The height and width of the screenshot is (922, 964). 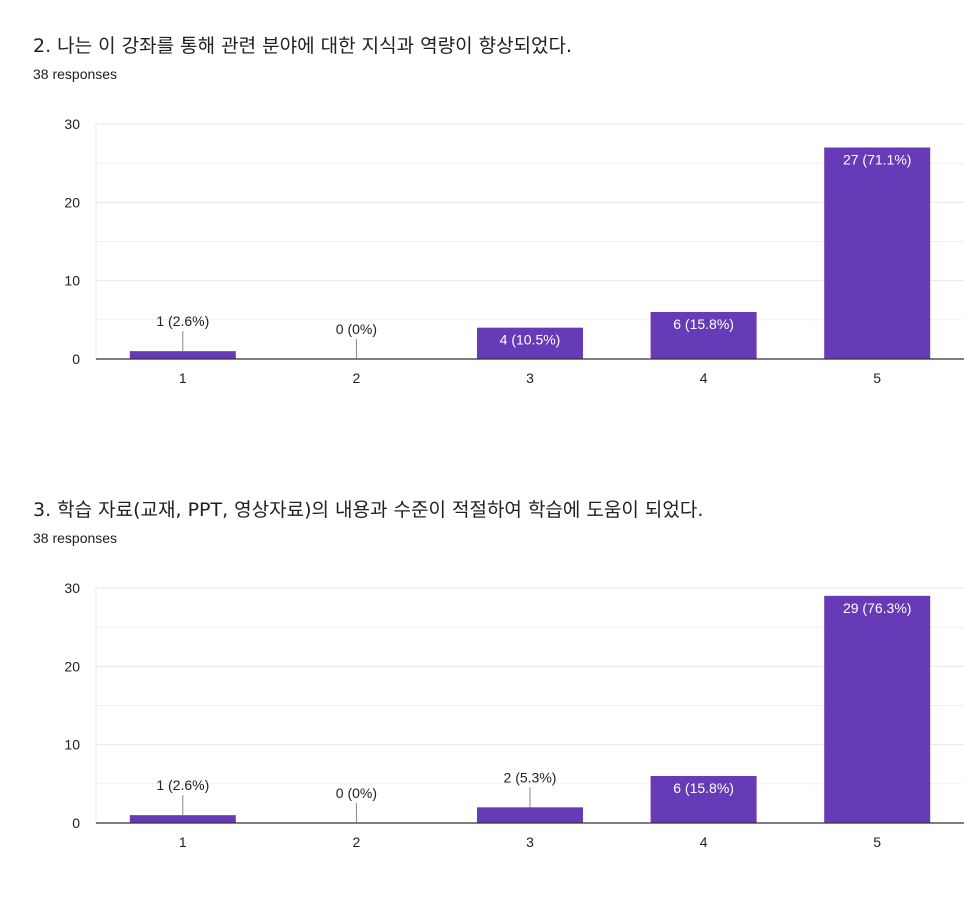 What do you see at coordinates (877, 608) in the screenshot?
I see `data-label: 29 (76.3%)` at bounding box center [877, 608].